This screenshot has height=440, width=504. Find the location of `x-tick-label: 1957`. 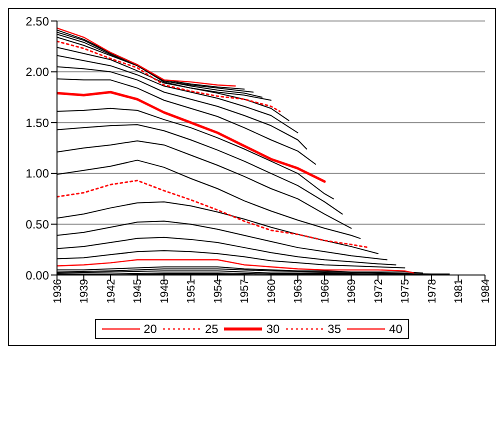

x-tick-label: 1957 is located at coordinates (245, 291).